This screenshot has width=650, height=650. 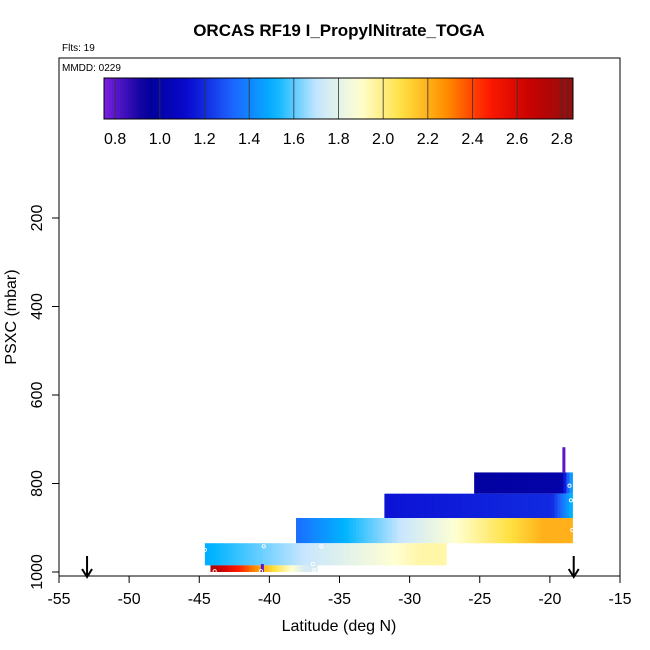 What do you see at coordinates (58, 599) in the screenshot?
I see `x-tick-label: -55` at bounding box center [58, 599].